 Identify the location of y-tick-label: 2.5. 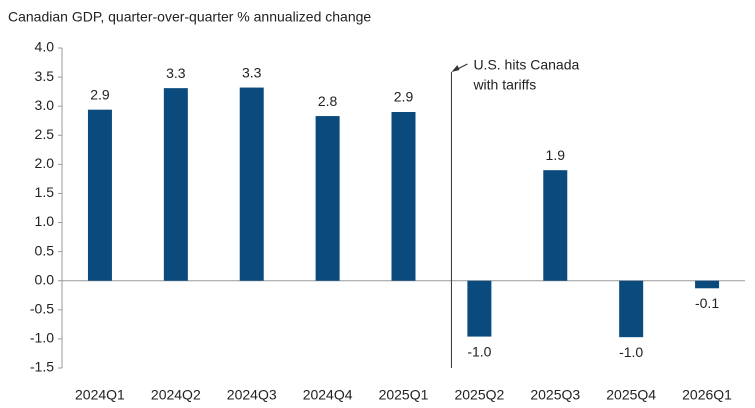
(45, 134).